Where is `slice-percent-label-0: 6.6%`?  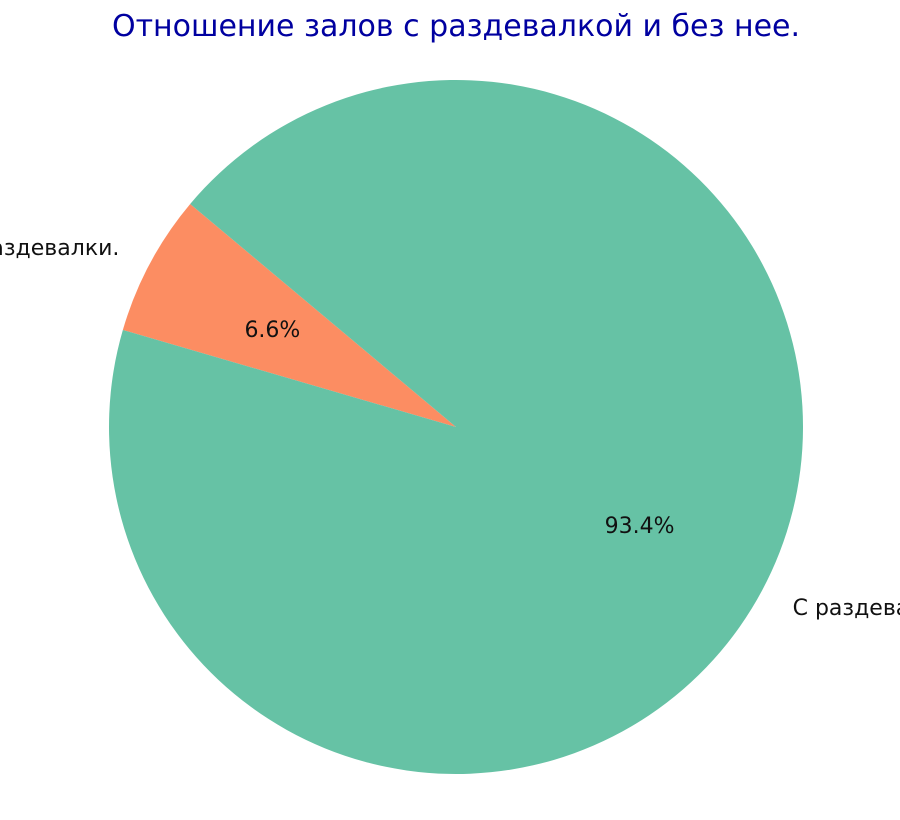
slice-percent-label-0: 6.6% is located at coordinates (272, 330).